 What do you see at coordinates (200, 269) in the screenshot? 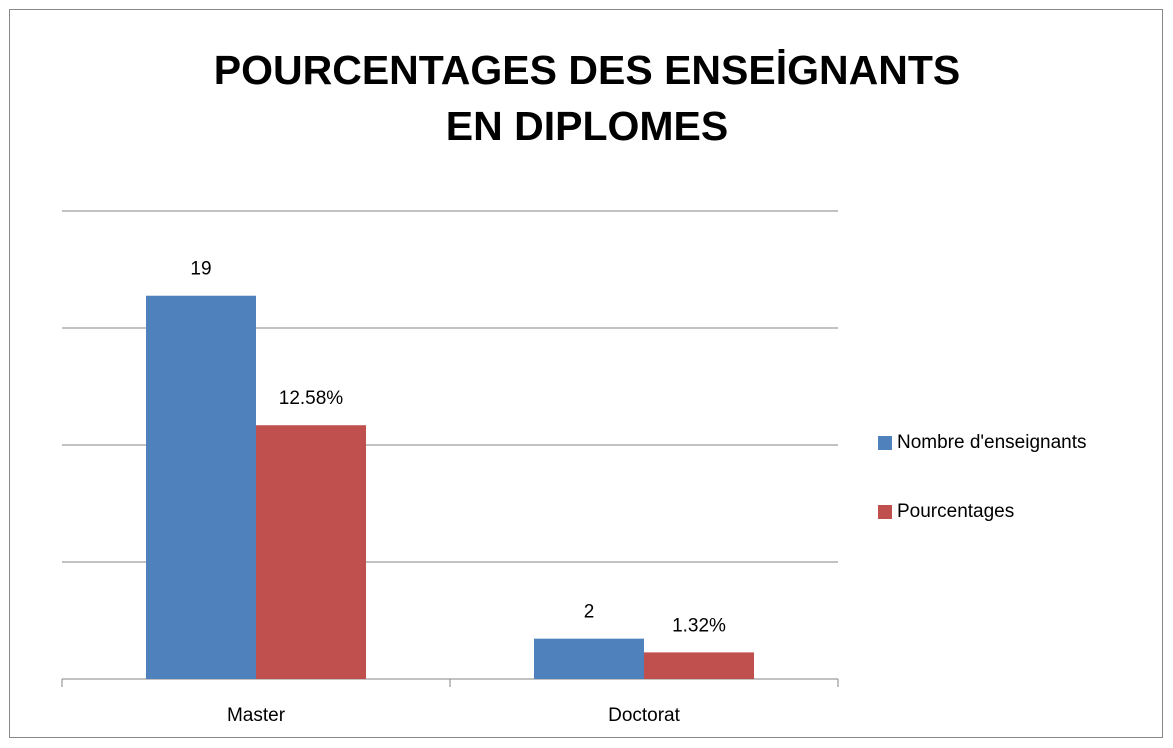
I see `data-label: 19` at bounding box center [200, 269].